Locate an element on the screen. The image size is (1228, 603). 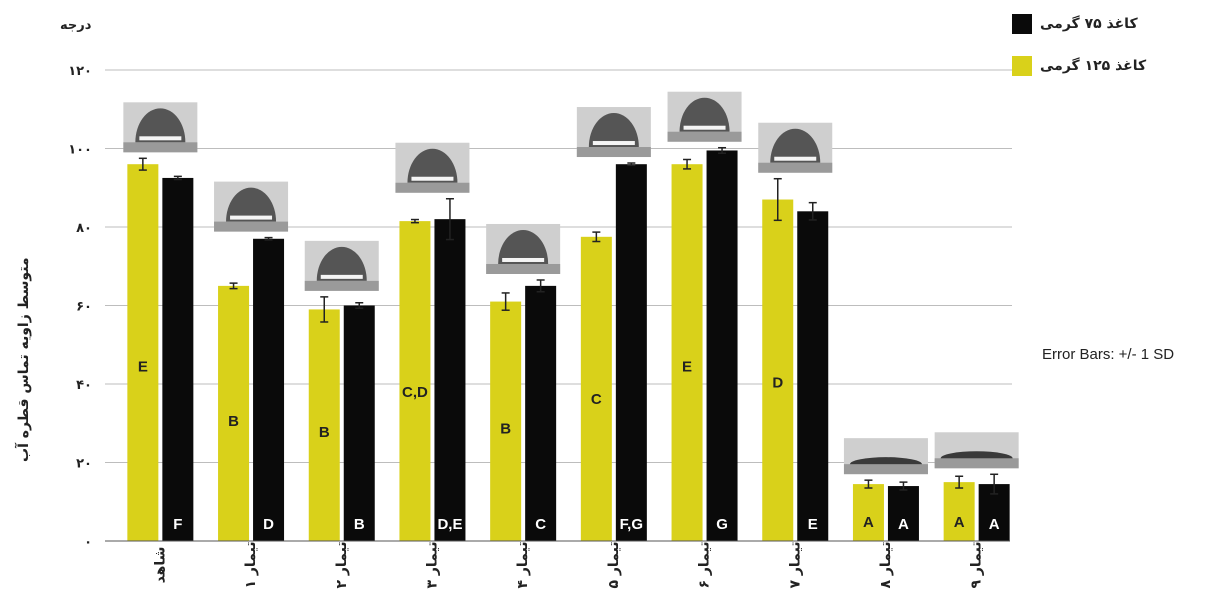
y-axis-label: متوسط زاویه تماس قطره آب is located at coordinates (24, 360).